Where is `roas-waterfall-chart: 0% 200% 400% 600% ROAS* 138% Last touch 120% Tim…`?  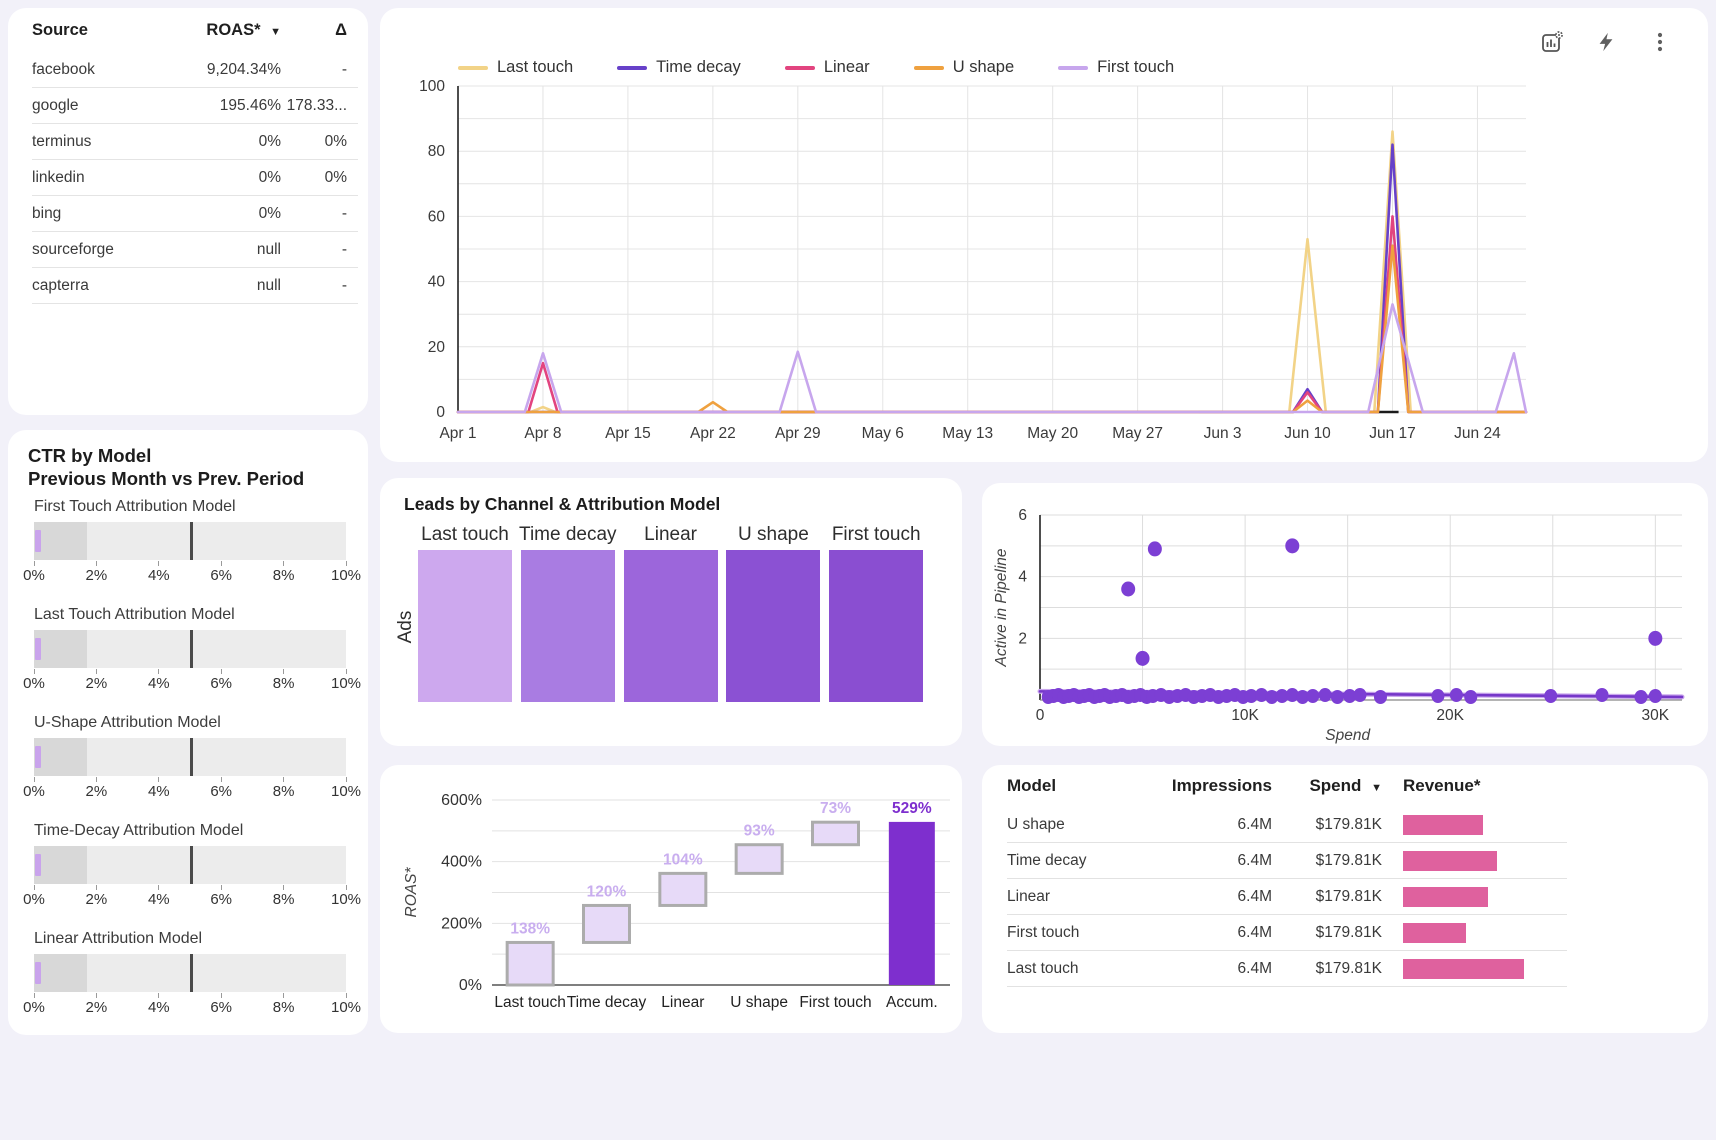 roas-waterfall-chart: 0% 200% 400% 600% ROAS* 138% Last touch 120% Tim… is located at coordinates (671, 899).